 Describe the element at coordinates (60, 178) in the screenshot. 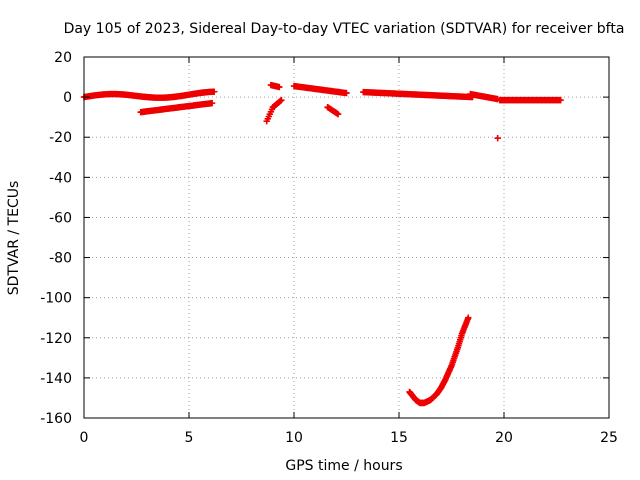

I see `y-tick-label: -40` at that location.